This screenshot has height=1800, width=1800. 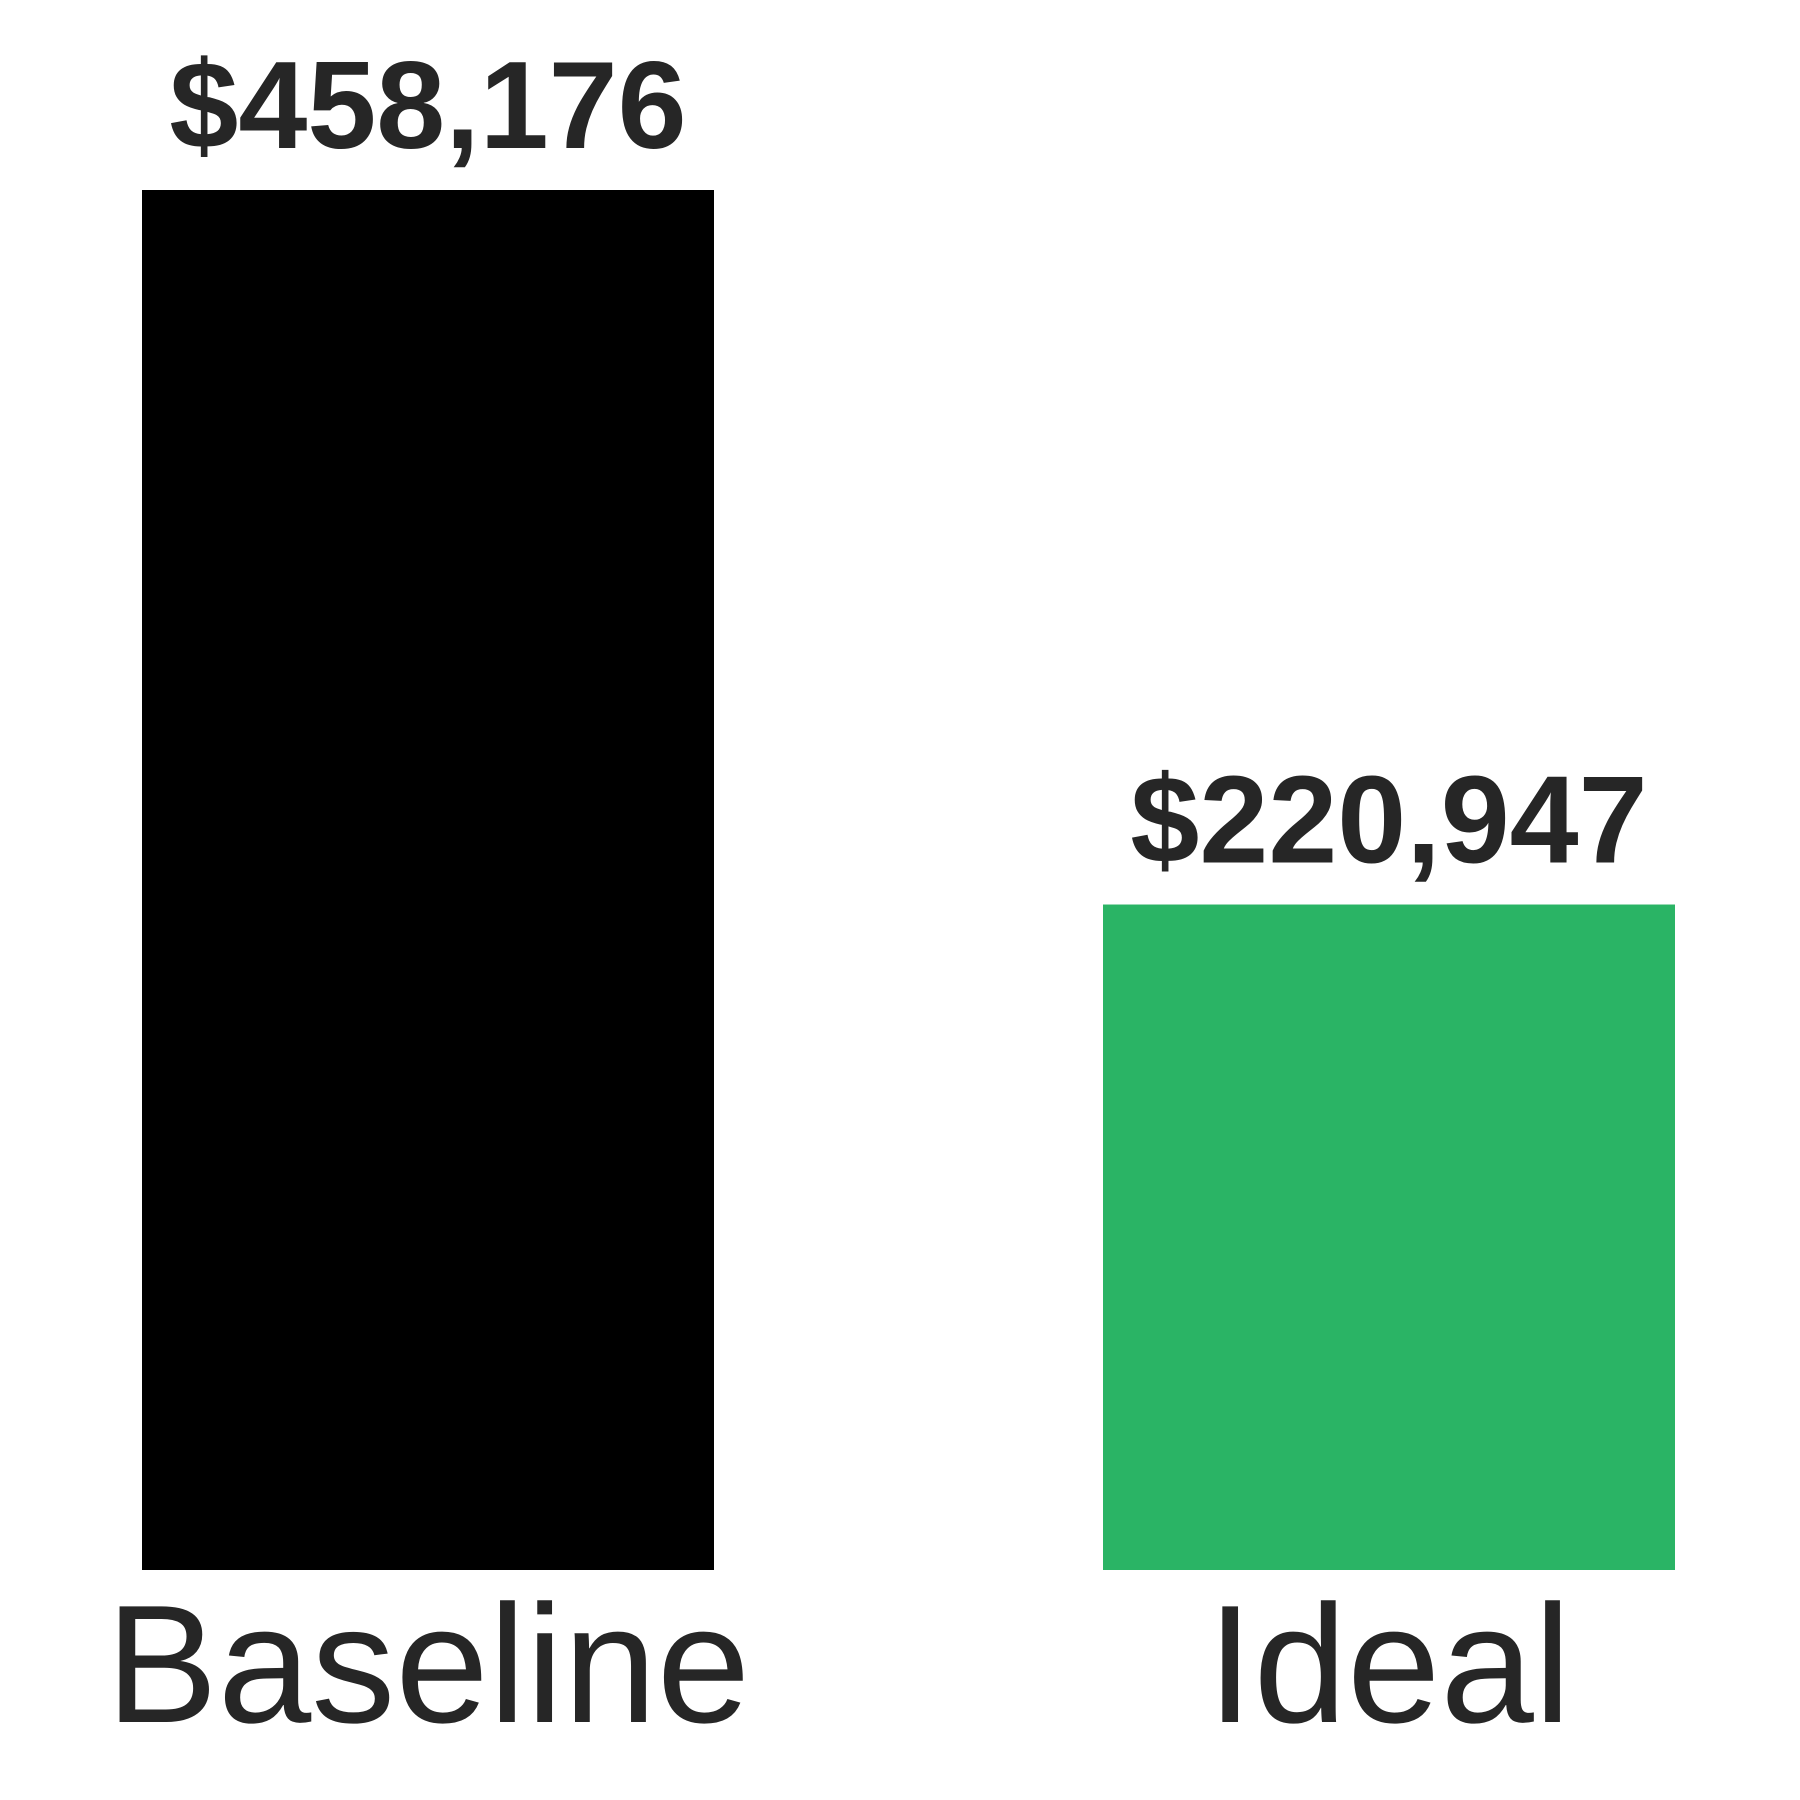 What do you see at coordinates (428, 1664) in the screenshot?
I see `category-label-baseline: Baseline` at bounding box center [428, 1664].